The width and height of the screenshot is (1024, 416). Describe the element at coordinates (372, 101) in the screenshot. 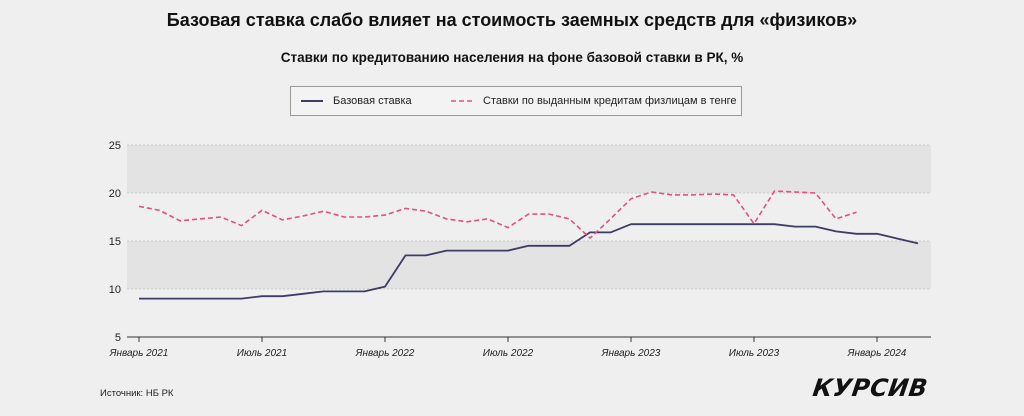

I see `legend-label-base-rate: Базовая ставка` at that location.